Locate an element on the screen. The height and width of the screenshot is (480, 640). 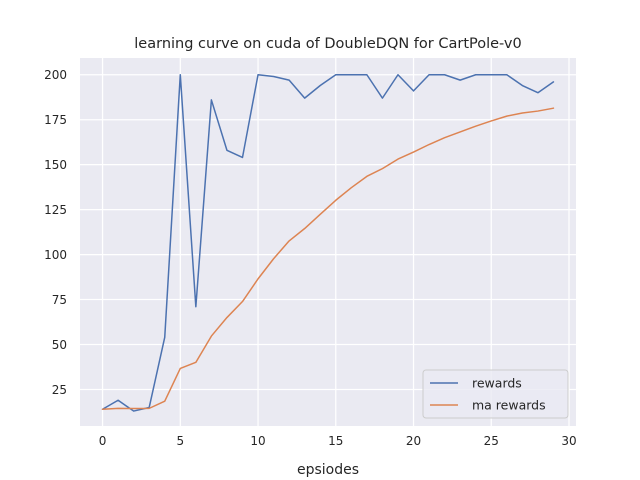
y-tick-label: 50 is located at coordinates (59, 345).